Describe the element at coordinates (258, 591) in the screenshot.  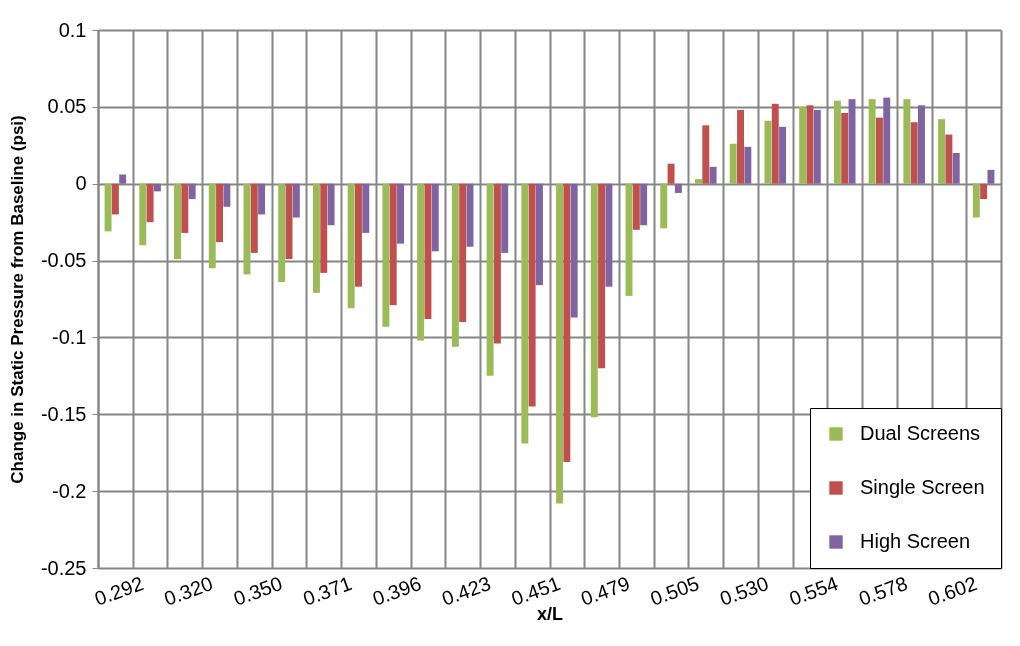
I see `x-tick-label: 0.350` at that location.